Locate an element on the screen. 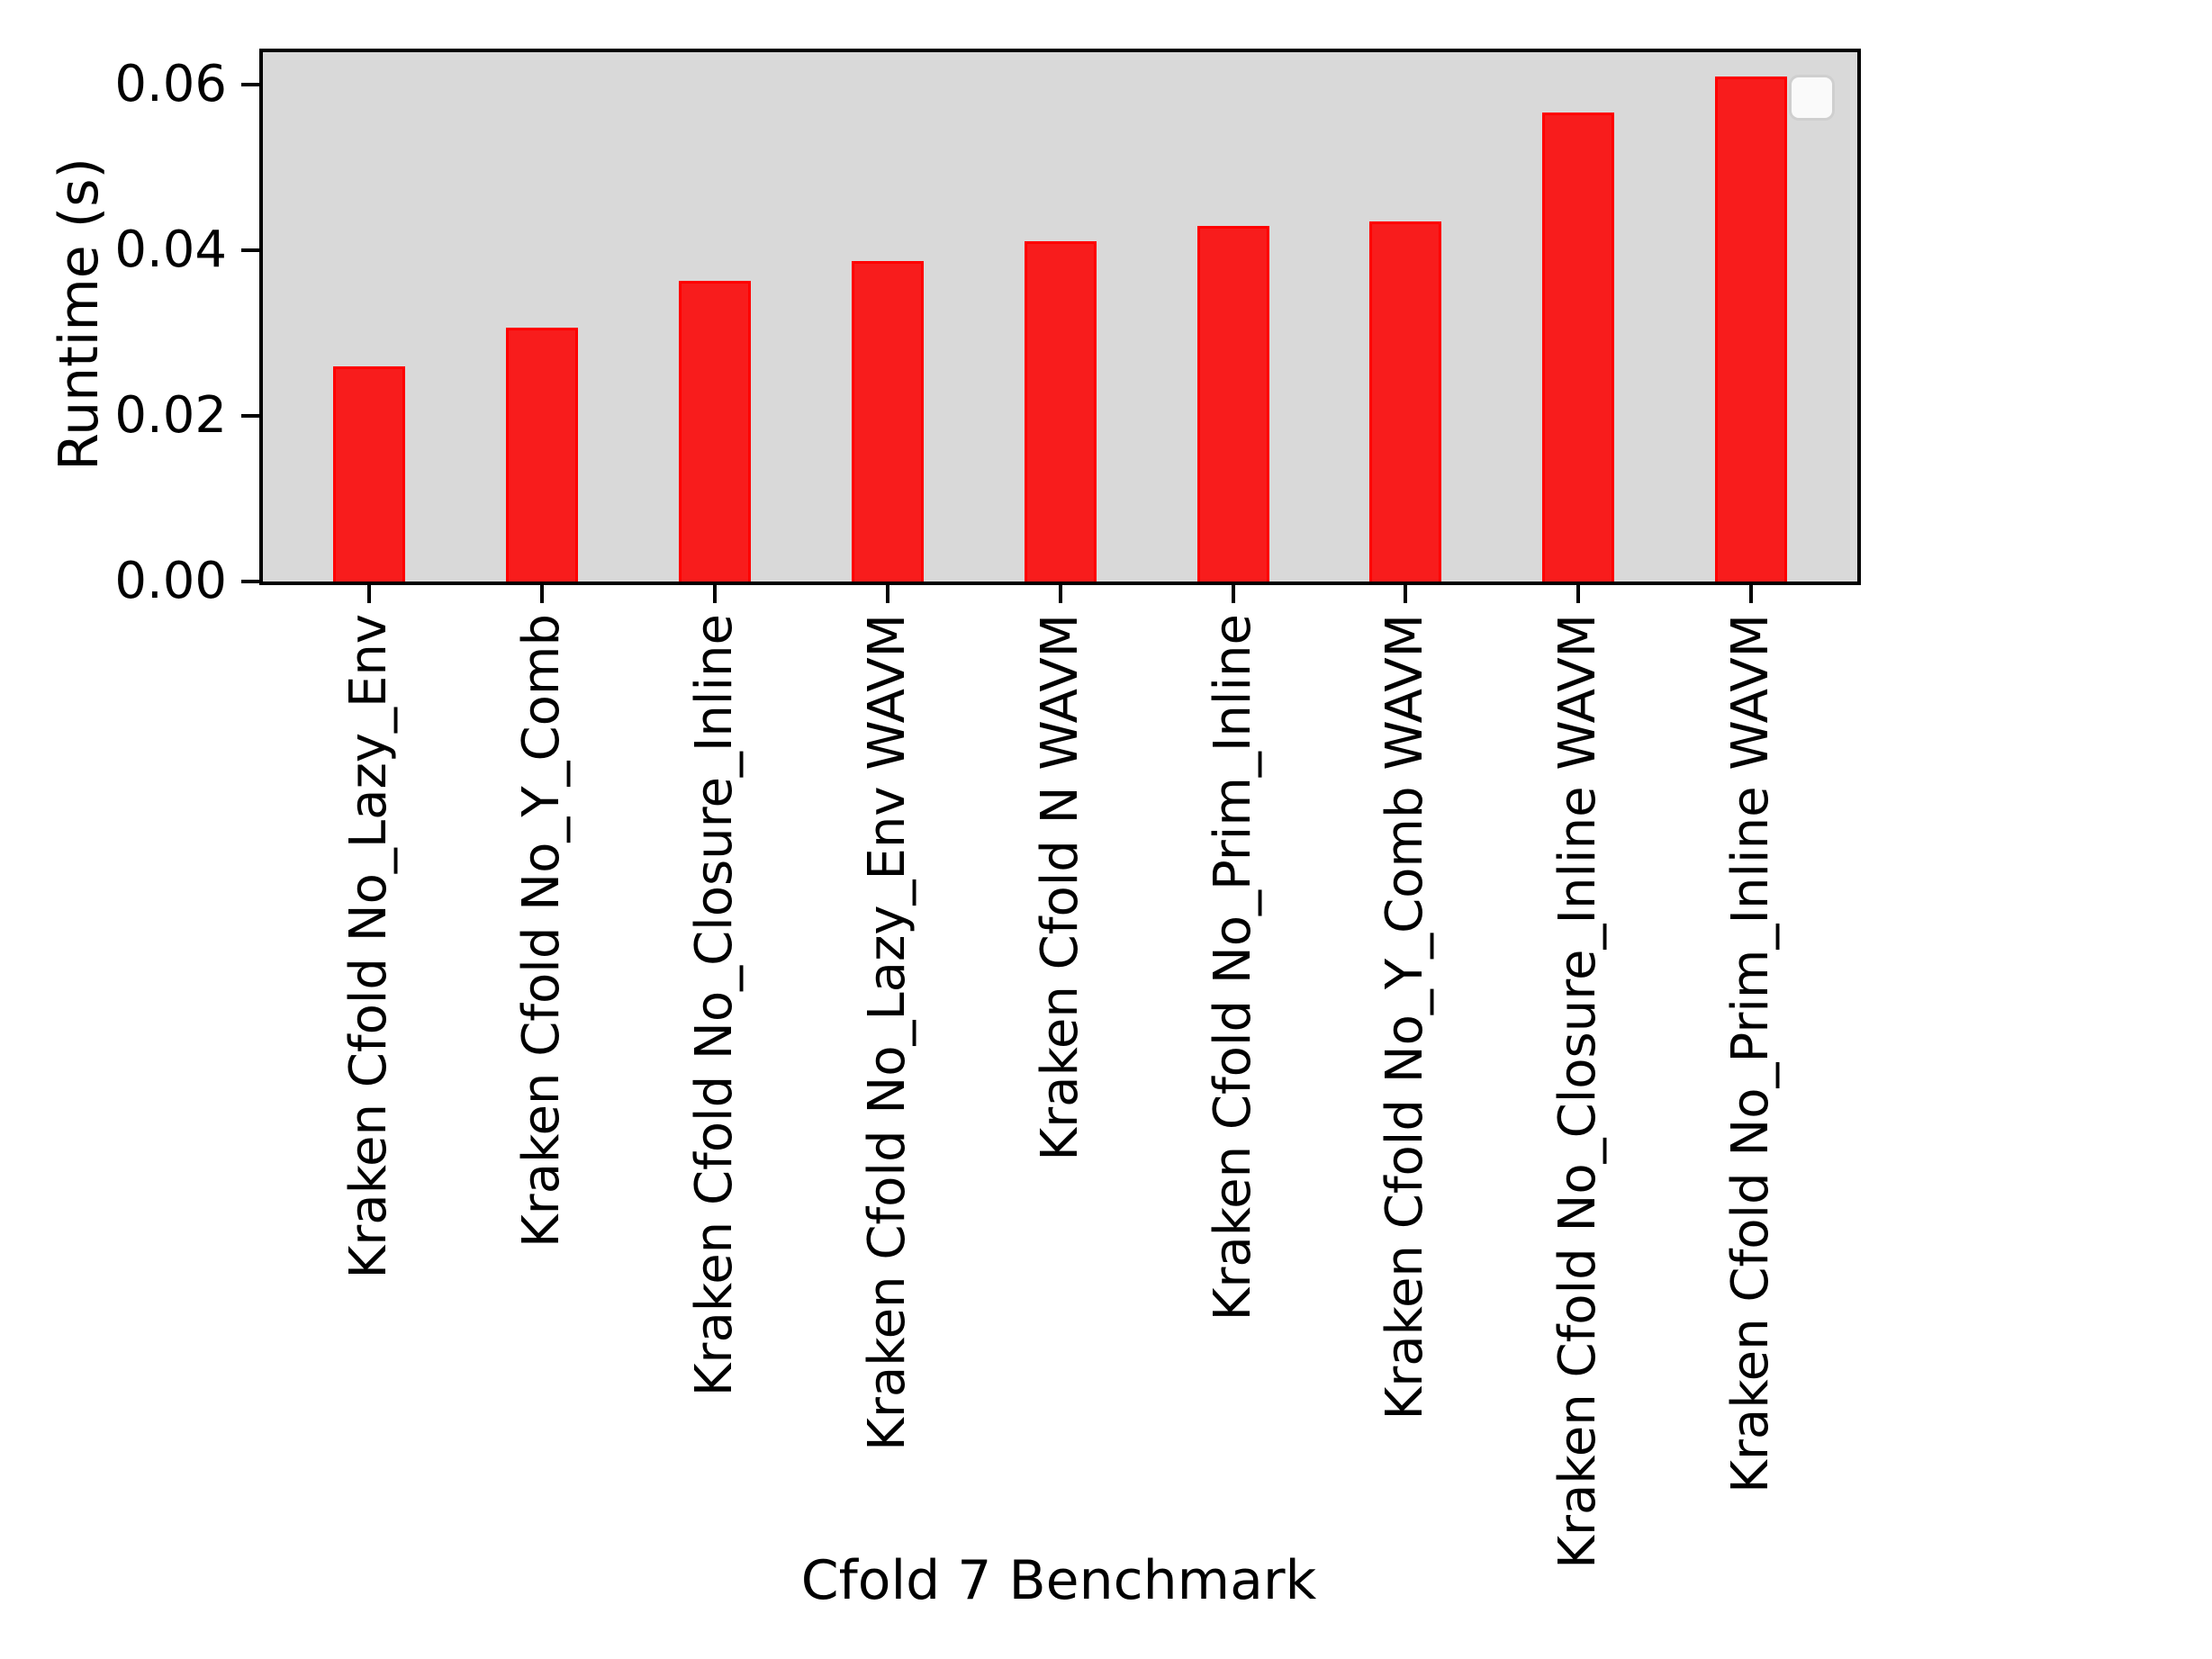  y-tick-label: 0.04 is located at coordinates (170, 249).